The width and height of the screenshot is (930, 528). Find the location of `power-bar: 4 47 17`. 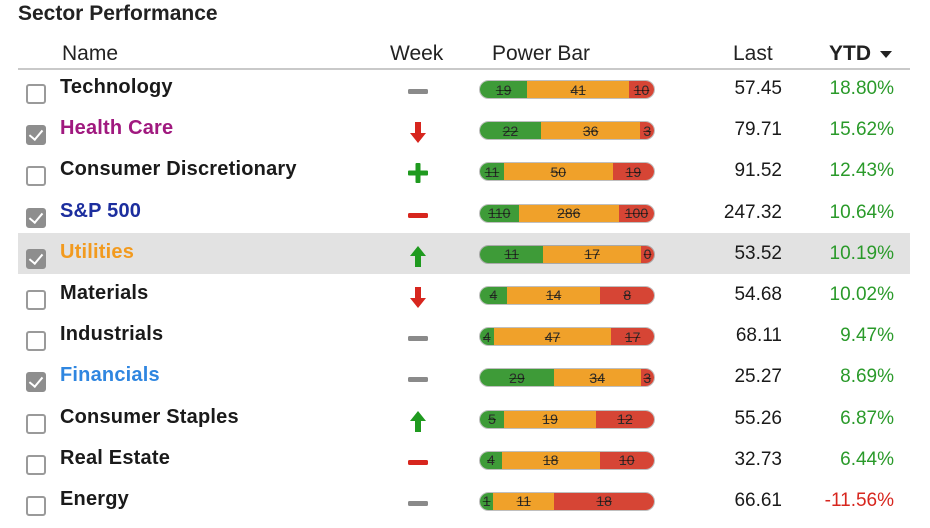

power-bar: 4 47 17 is located at coordinates (567, 337).